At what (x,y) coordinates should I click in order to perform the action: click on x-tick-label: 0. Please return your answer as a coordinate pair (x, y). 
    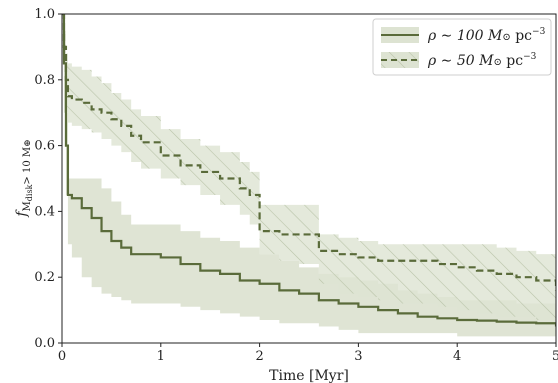
    Looking at the image, I should click on (62, 356).